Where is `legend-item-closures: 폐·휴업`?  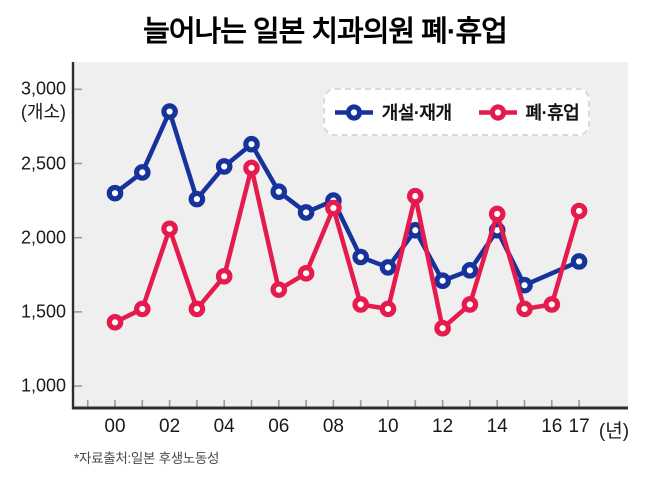
legend-item-closures: 폐·휴업 is located at coordinates (529, 112).